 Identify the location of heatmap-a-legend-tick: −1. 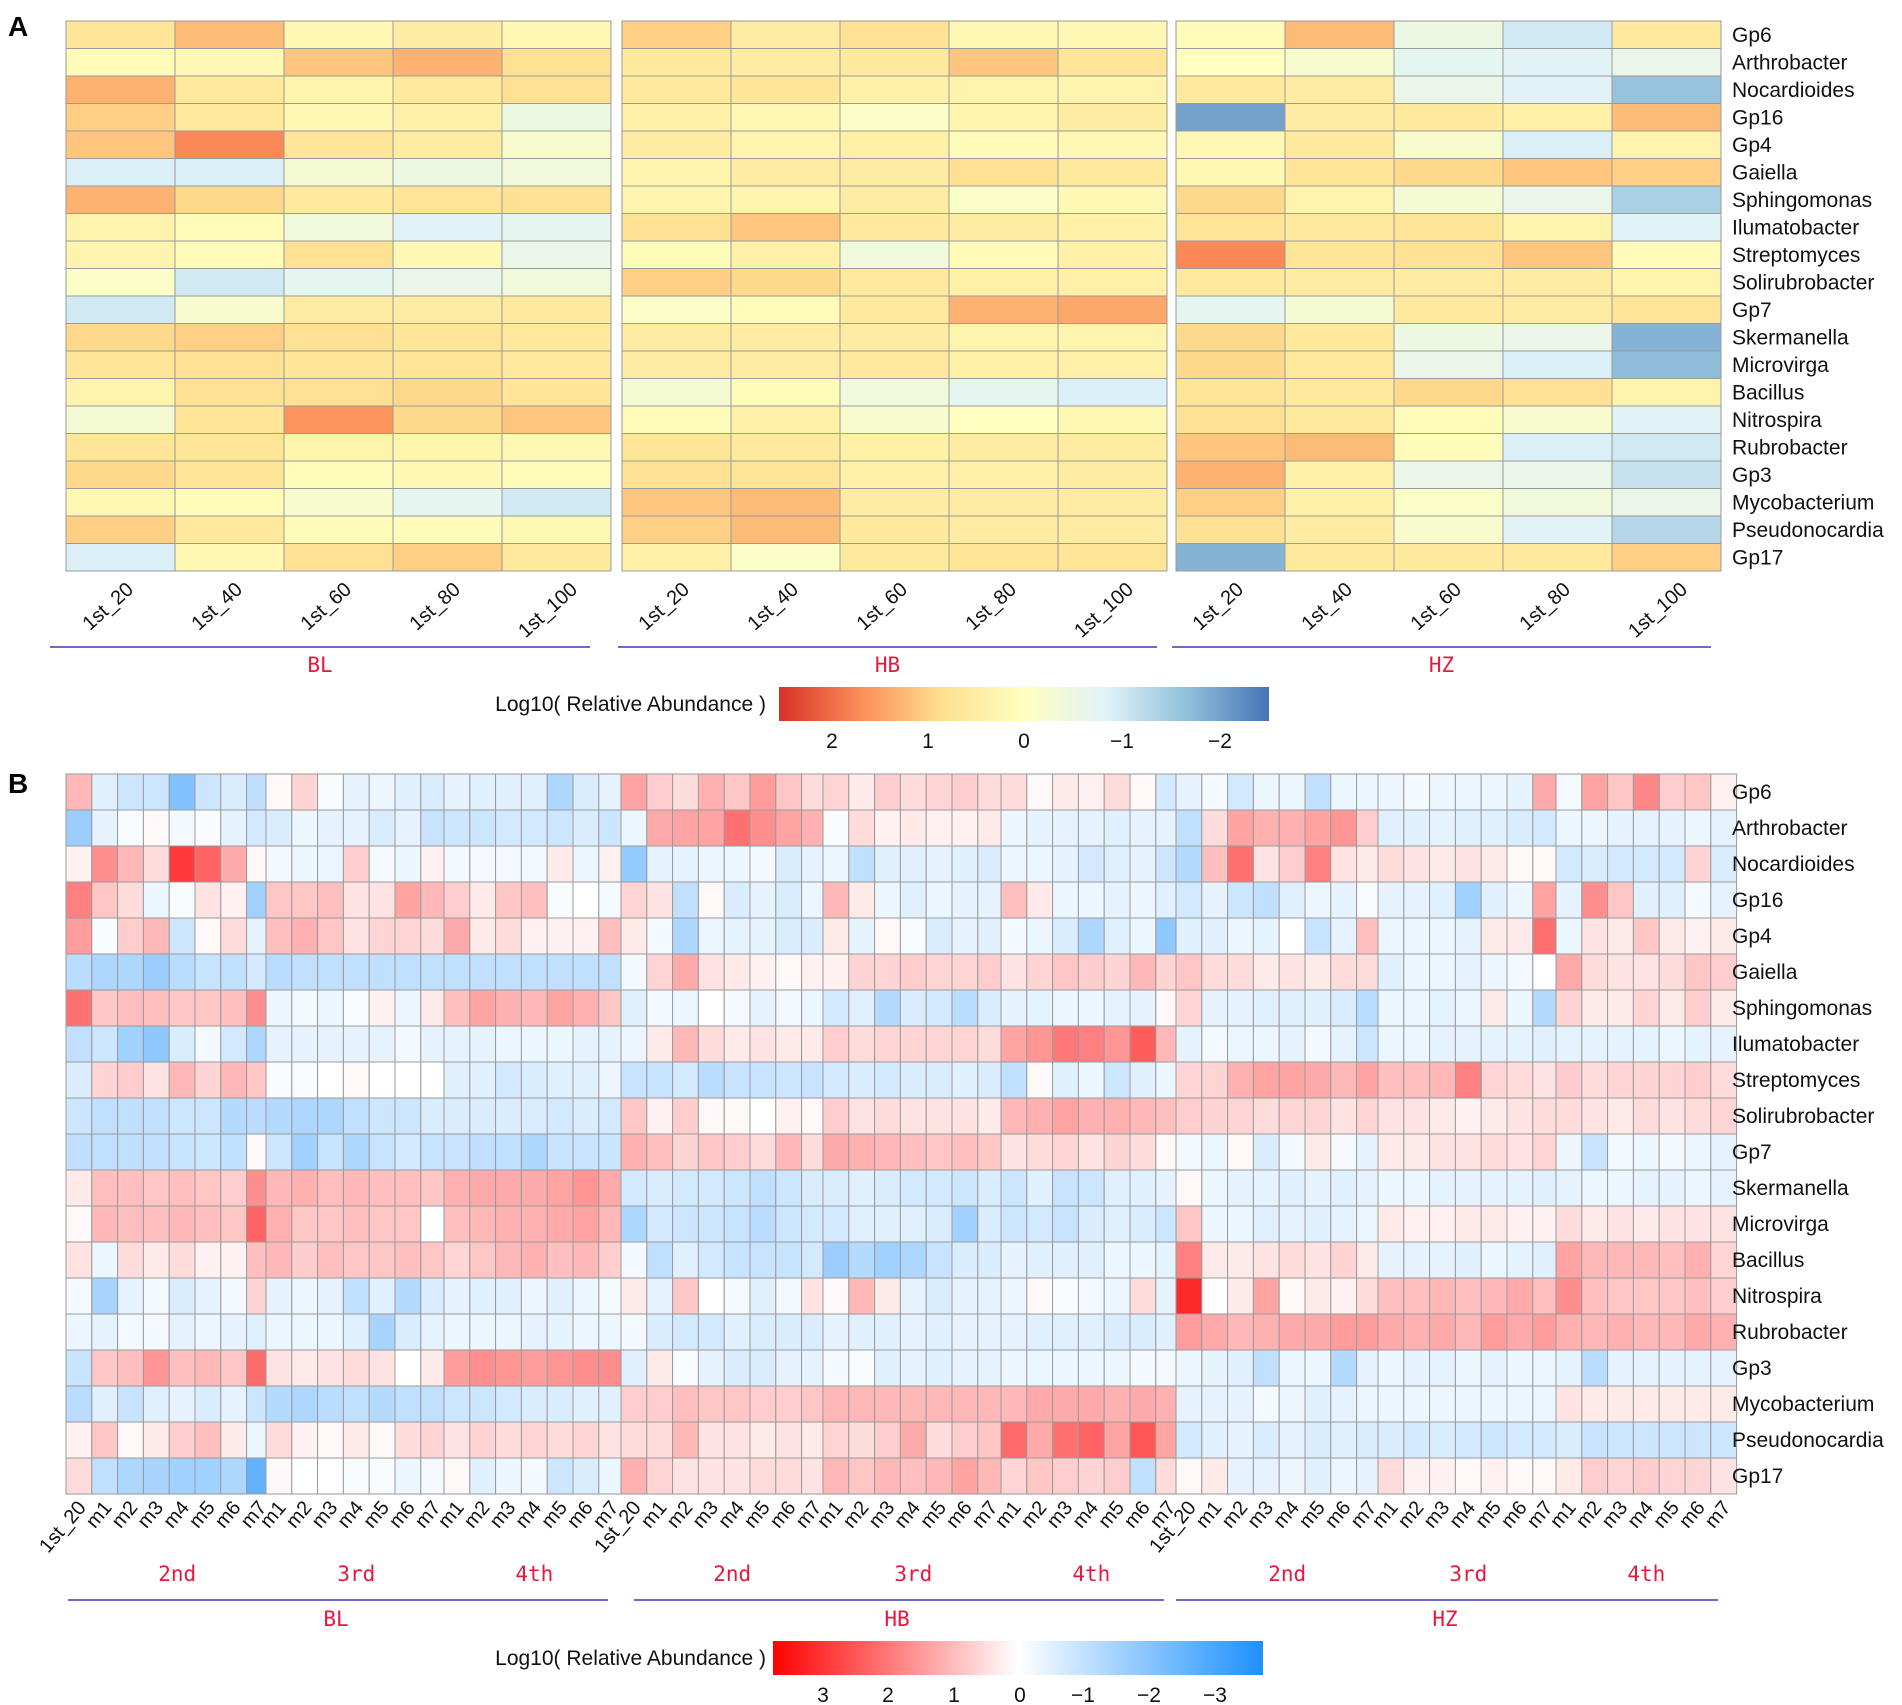
(1122, 741).